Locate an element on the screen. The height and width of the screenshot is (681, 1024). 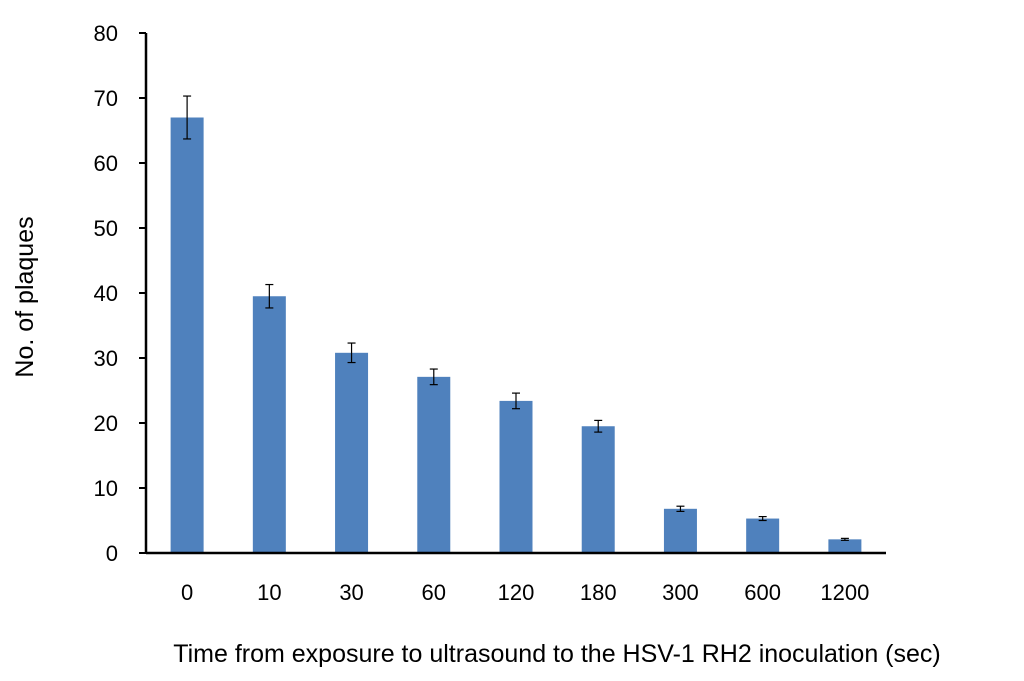
y-tick-labels: 0 10 20 30 40 50 60 70 80 is located at coordinates (106, 293).